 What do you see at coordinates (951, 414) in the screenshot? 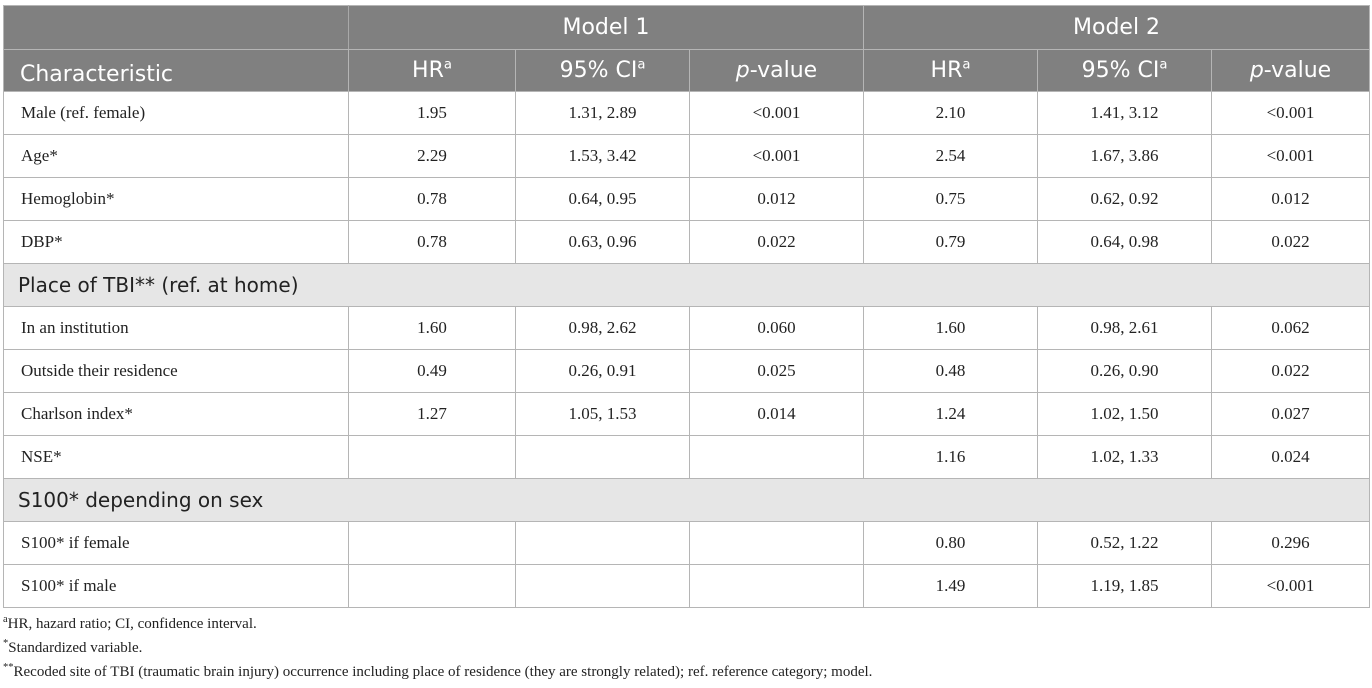
I see `m2-hr-cell: 1.24` at bounding box center [951, 414].